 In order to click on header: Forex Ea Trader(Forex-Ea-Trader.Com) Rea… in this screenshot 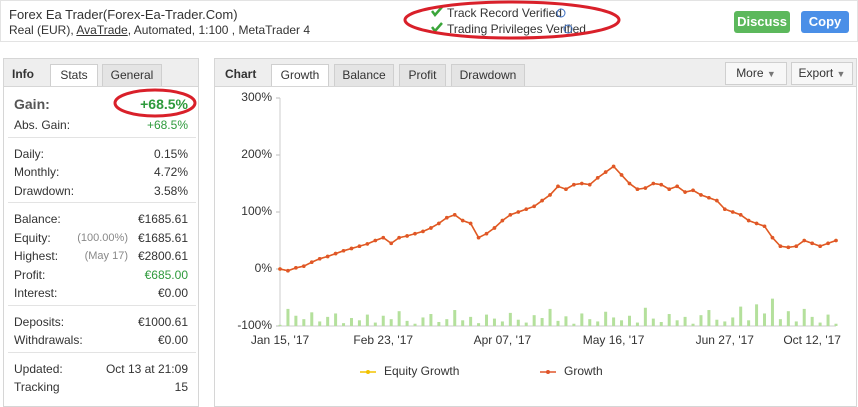, I will do `click(429, 21)`.